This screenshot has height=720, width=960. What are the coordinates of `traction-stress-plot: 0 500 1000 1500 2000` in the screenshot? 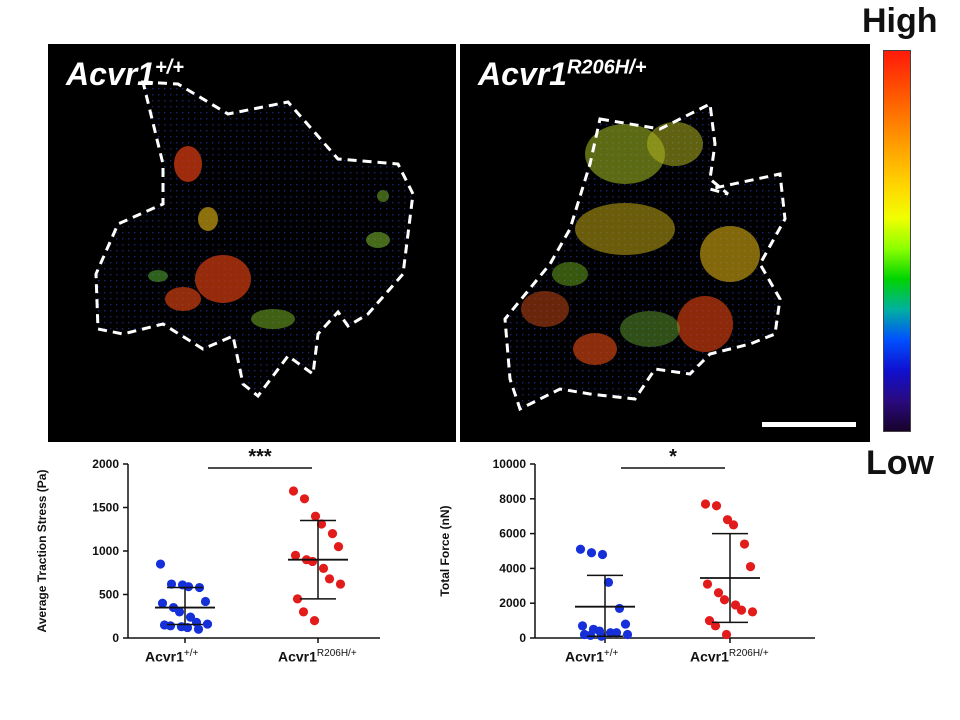 It's located at (236, 551).